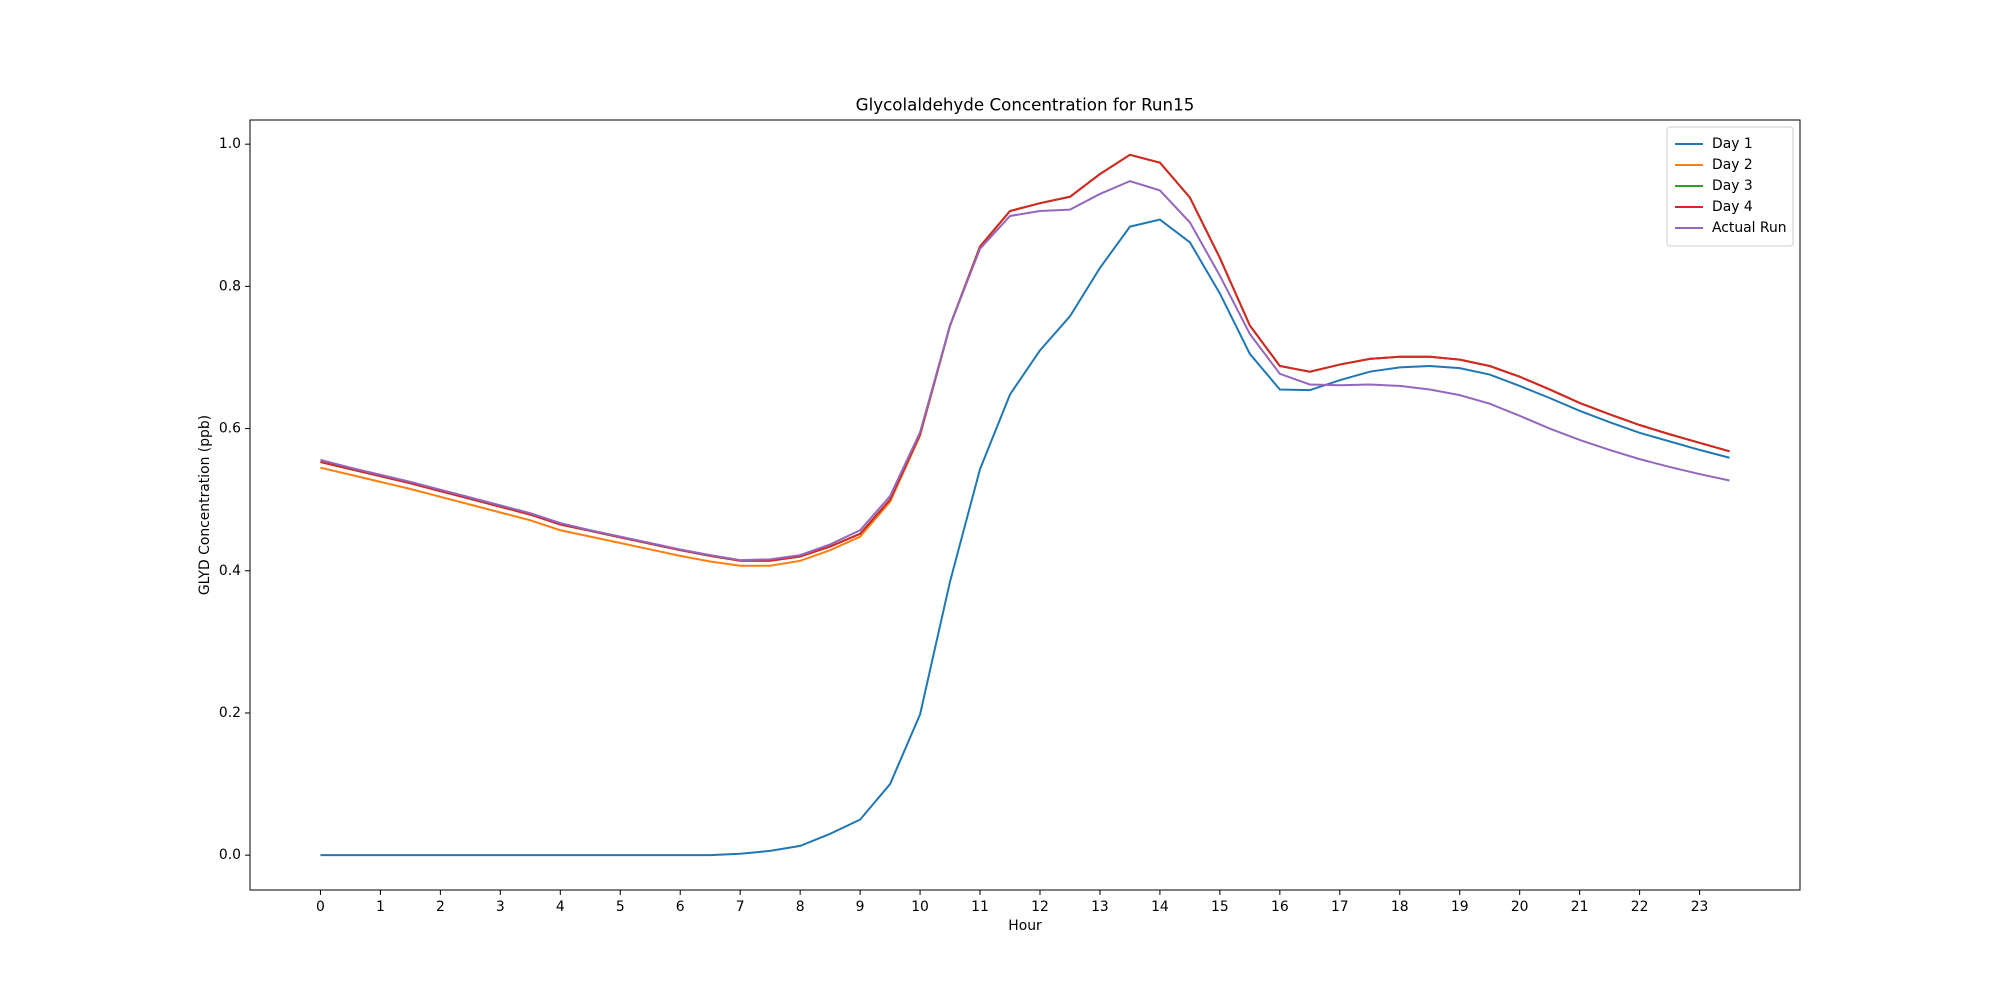 This screenshot has width=2000, height=1000. What do you see at coordinates (205, 505) in the screenshot?
I see `y-axis-label: GLYD Concentration (ppb)` at bounding box center [205, 505].